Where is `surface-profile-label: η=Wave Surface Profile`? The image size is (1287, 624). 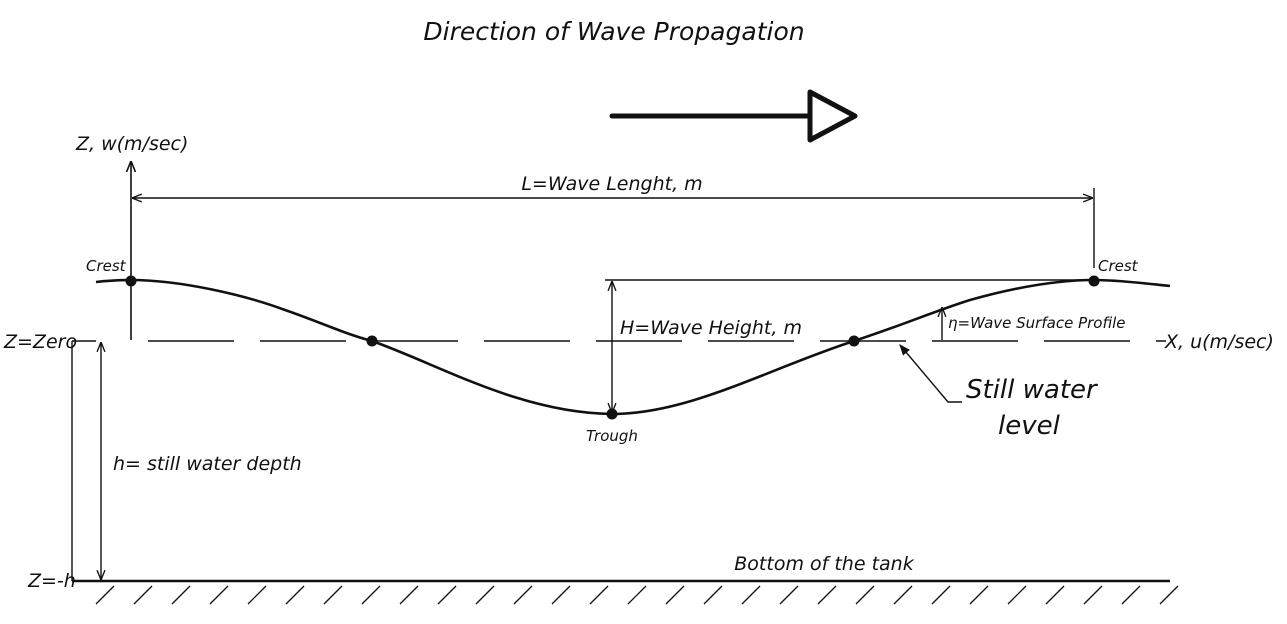
surface-profile-label: η=Wave Surface Profile is located at coordinates (1037, 323).